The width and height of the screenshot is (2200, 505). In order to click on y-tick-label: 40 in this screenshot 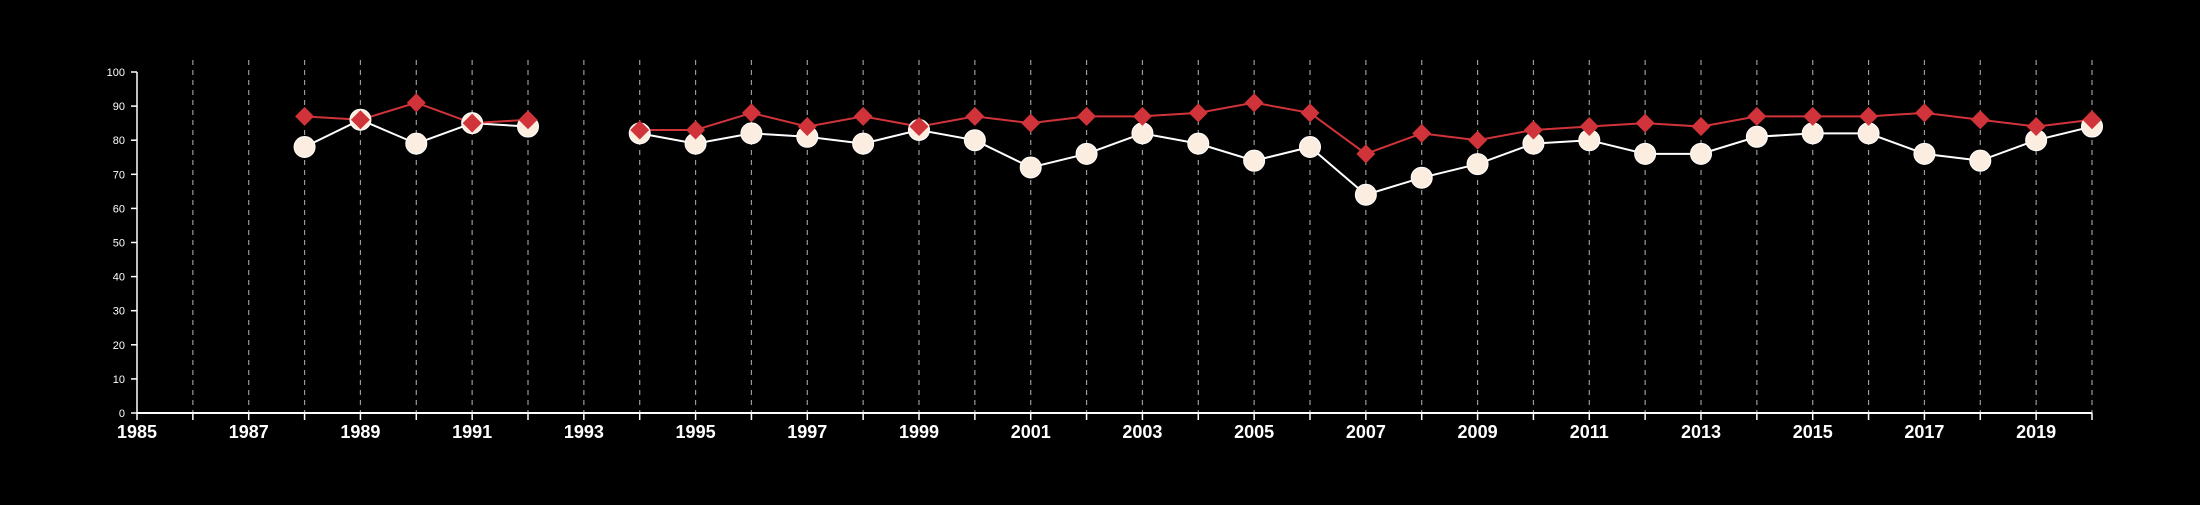, I will do `click(119, 278)`.